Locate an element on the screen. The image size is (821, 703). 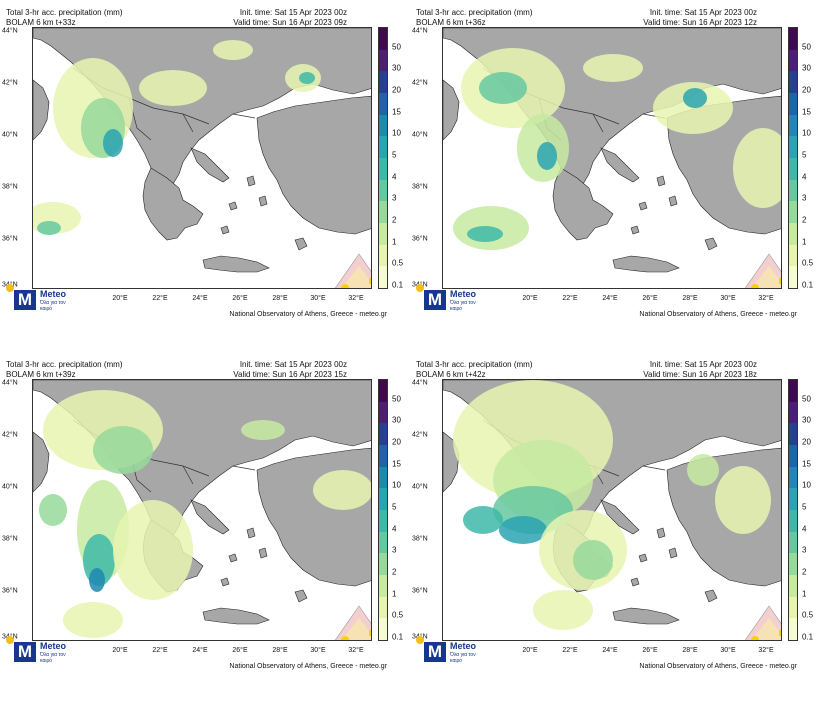
logo-m-icon: M is located at coordinates (435, 300).